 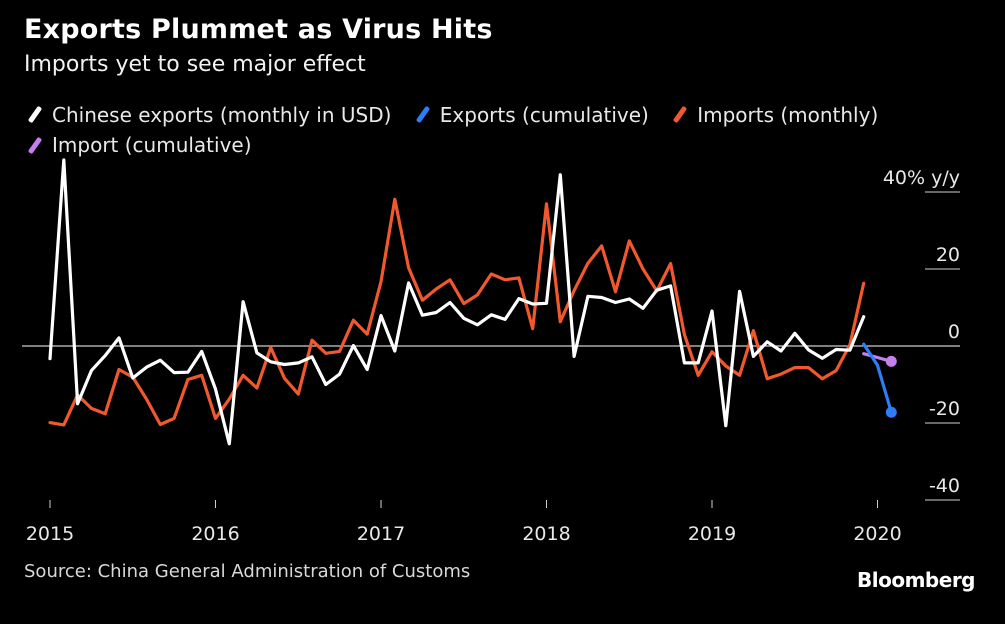 I want to click on legend-label-imports-monthly: Imports (monthly), so click(x=788, y=114).